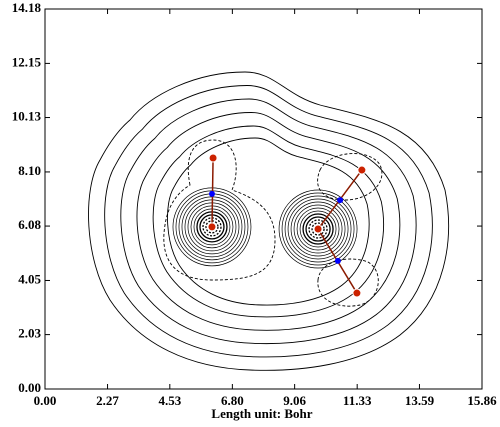 This screenshot has width=500, height=427. Describe the element at coordinates (107, 400) in the screenshot. I see `x-tick-label: 2.27` at that location.